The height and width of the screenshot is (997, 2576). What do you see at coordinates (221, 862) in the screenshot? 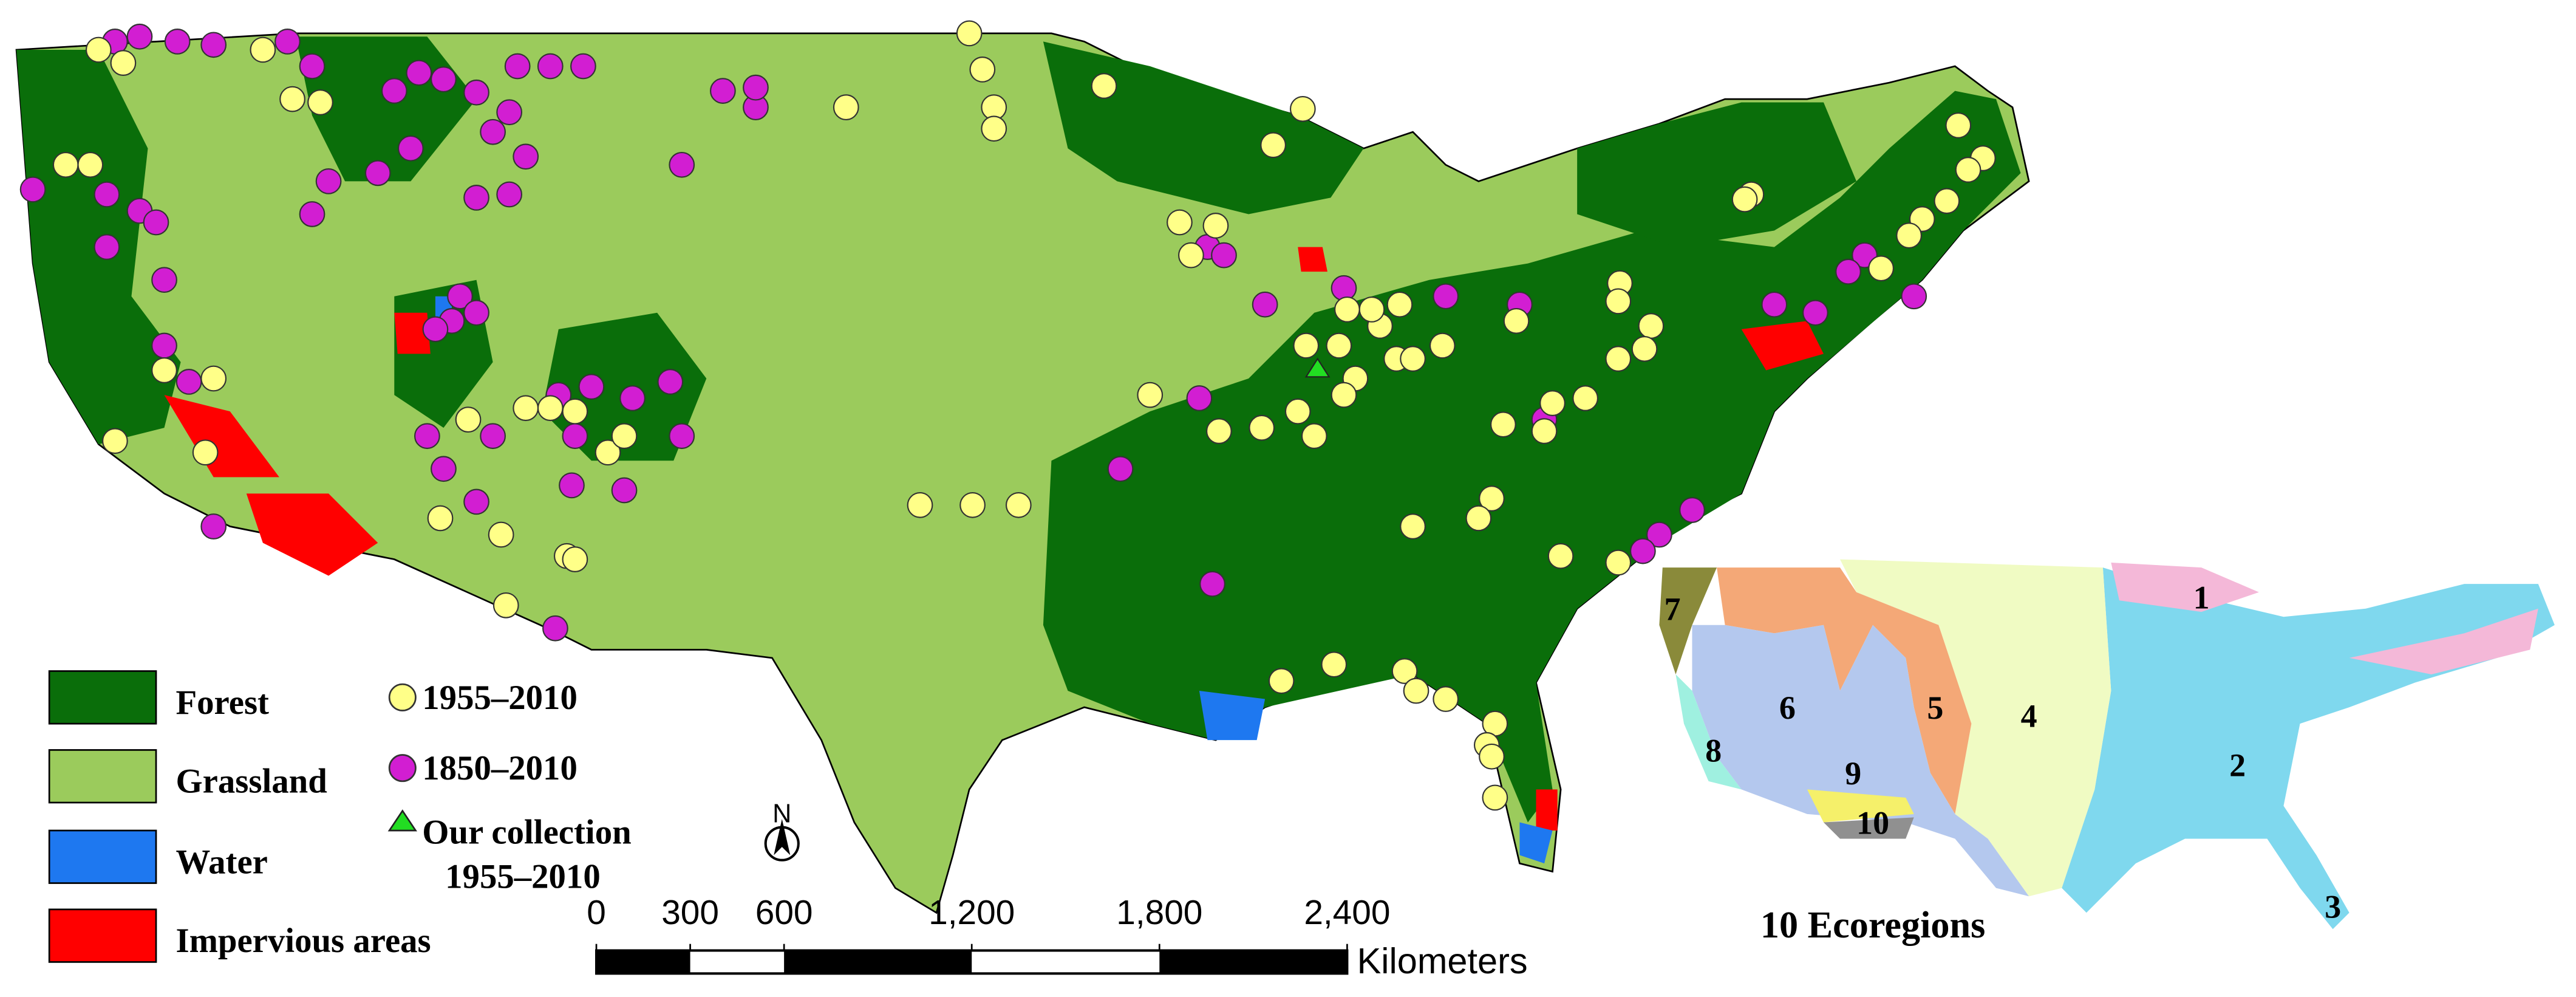
I see `legend-label: Water` at bounding box center [221, 862].